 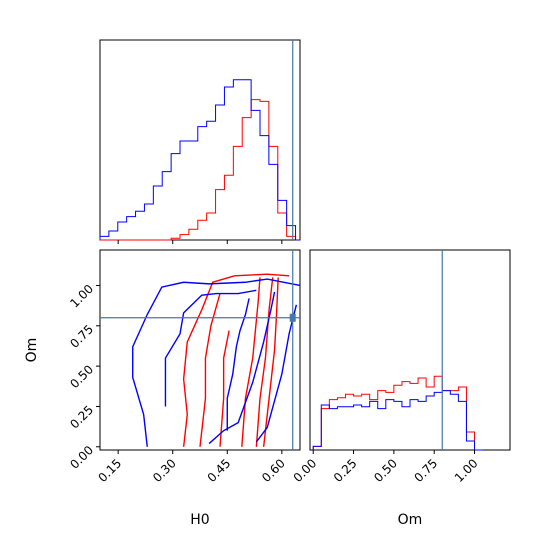 I want to click on om-marginal-xtick-label-1: 0.25, so click(x=345, y=470).